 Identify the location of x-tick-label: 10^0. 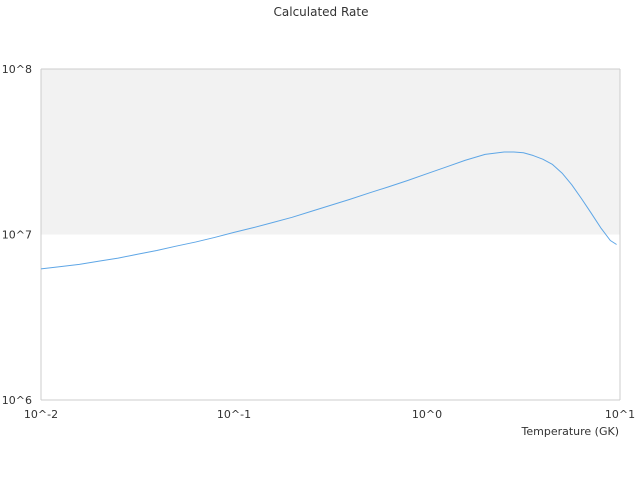
(427, 414).